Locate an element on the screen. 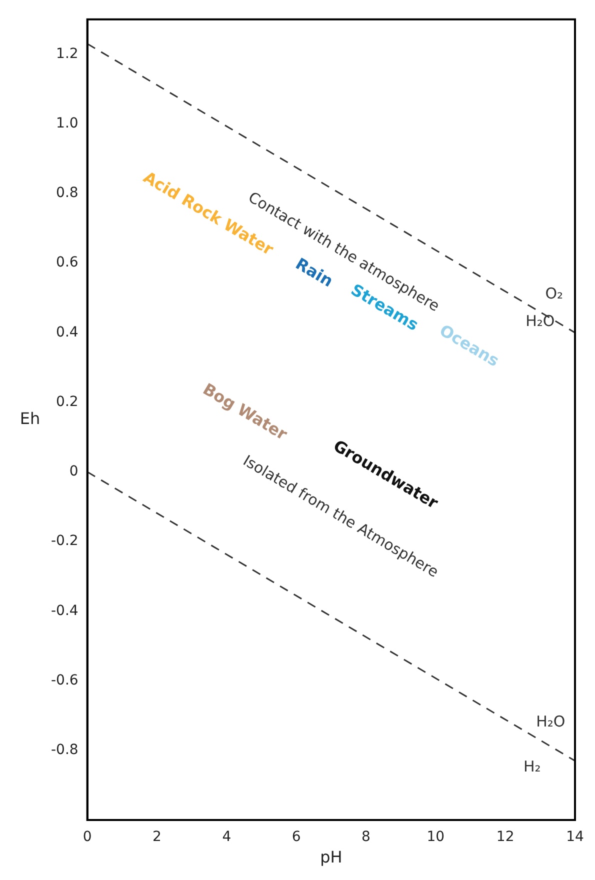  annotation: O₂ is located at coordinates (554, 293).